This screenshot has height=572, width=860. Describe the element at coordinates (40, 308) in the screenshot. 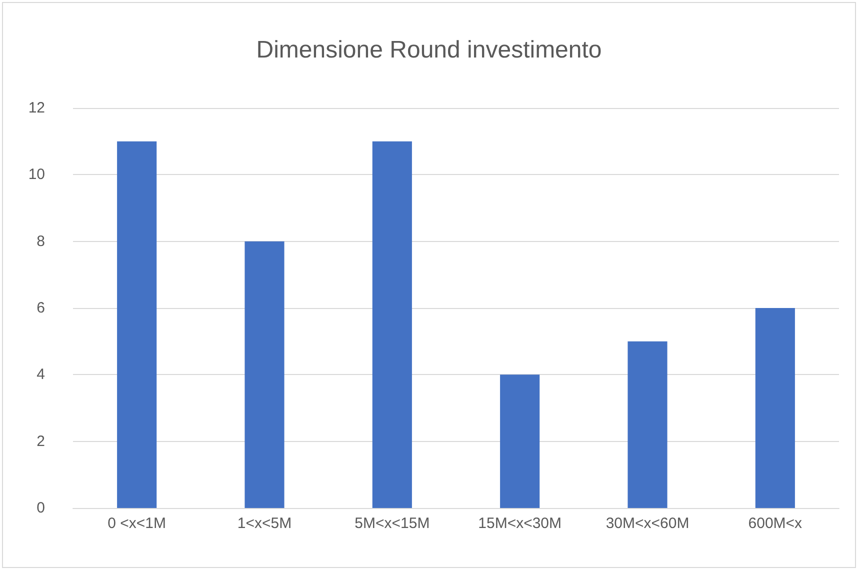

I see `y-tick-label: 6` at that location.